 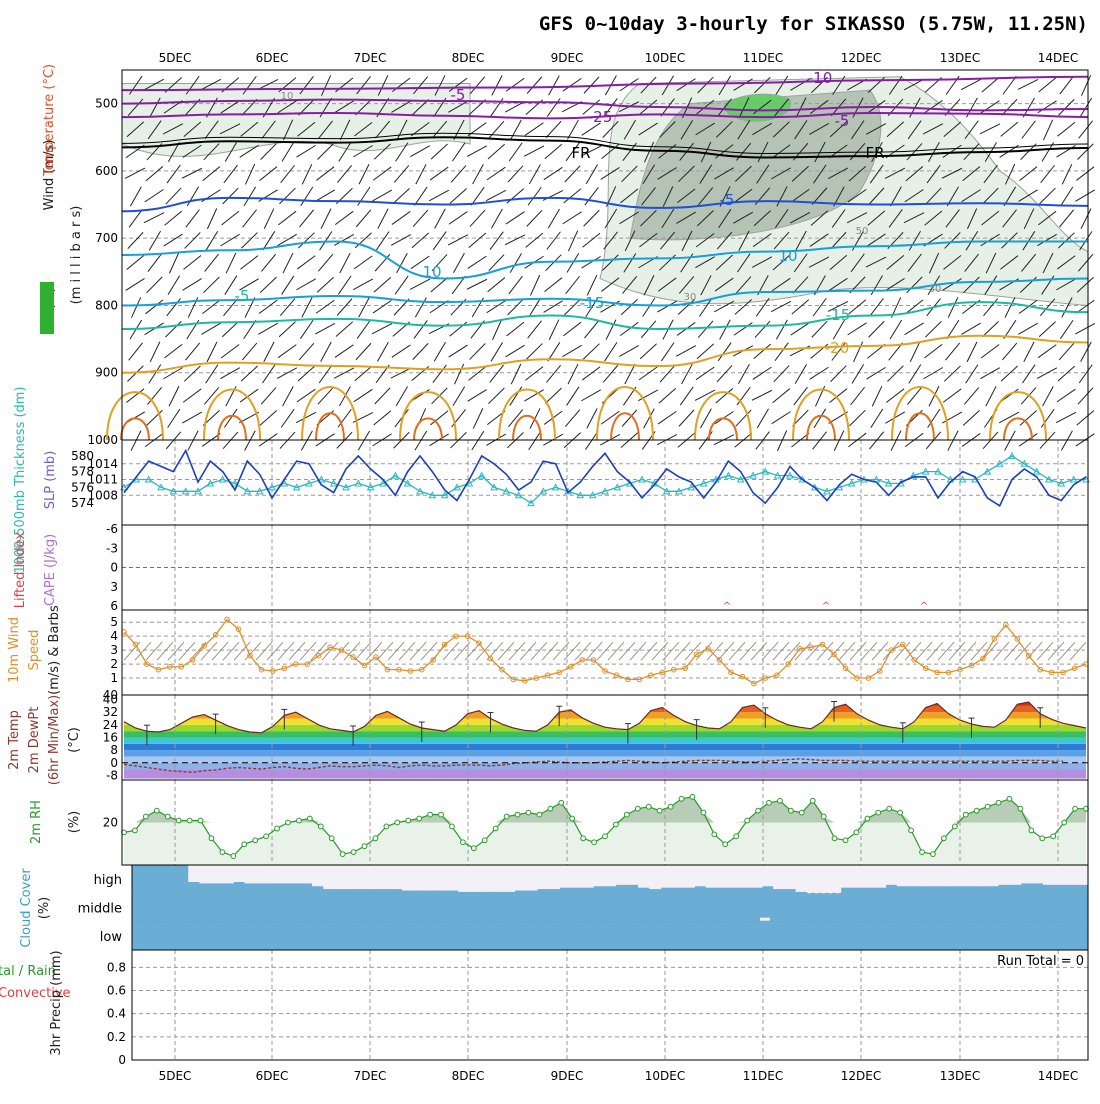 I want to click on slp-axis-label: SLP (mb), so click(x=50, y=480).